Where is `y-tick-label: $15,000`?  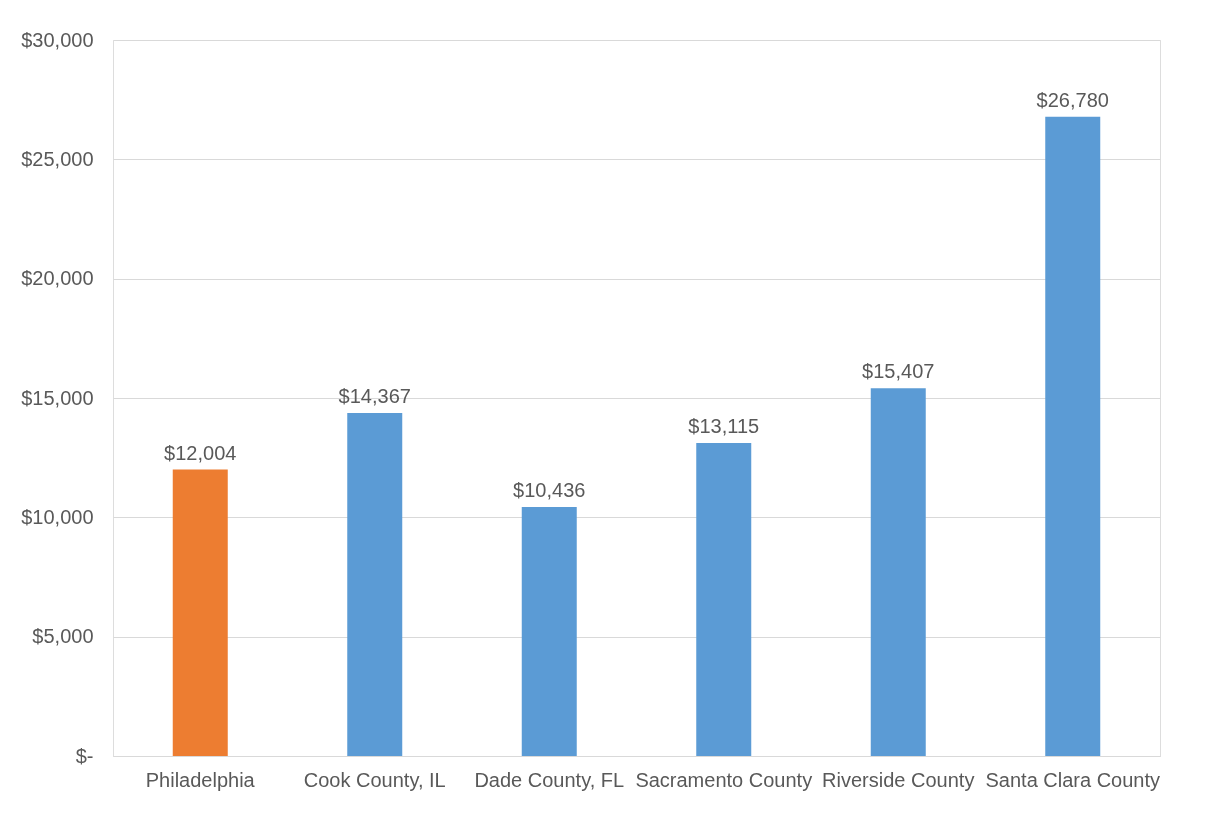
y-tick-label: $15,000 is located at coordinates (57, 397).